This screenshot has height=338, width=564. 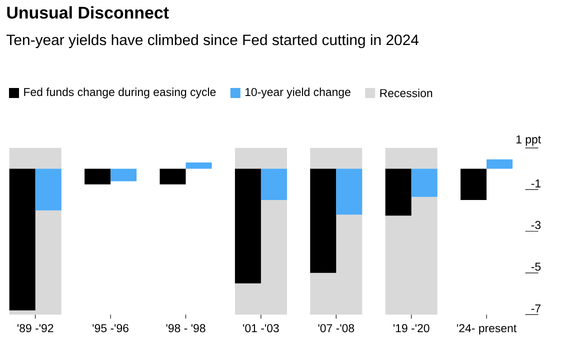 I want to click on x-tick-label: '24- present, so click(x=487, y=329).